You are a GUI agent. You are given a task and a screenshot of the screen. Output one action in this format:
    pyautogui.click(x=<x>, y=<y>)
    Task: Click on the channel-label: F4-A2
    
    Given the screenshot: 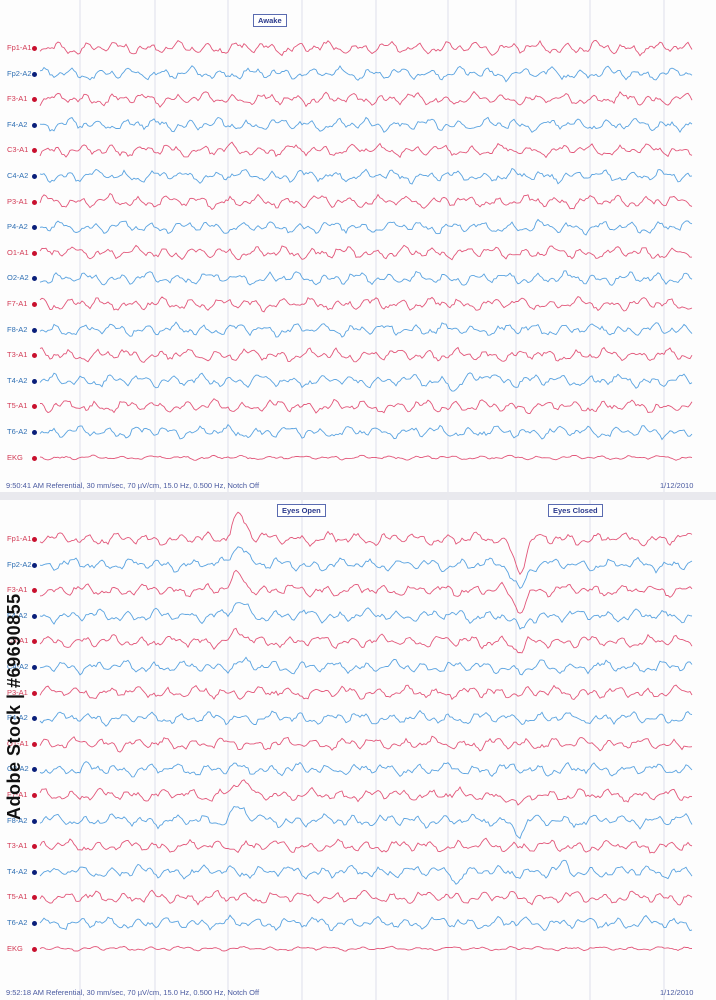 What is the action you would take?
    pyautogui.click(x=17, y=615)
    